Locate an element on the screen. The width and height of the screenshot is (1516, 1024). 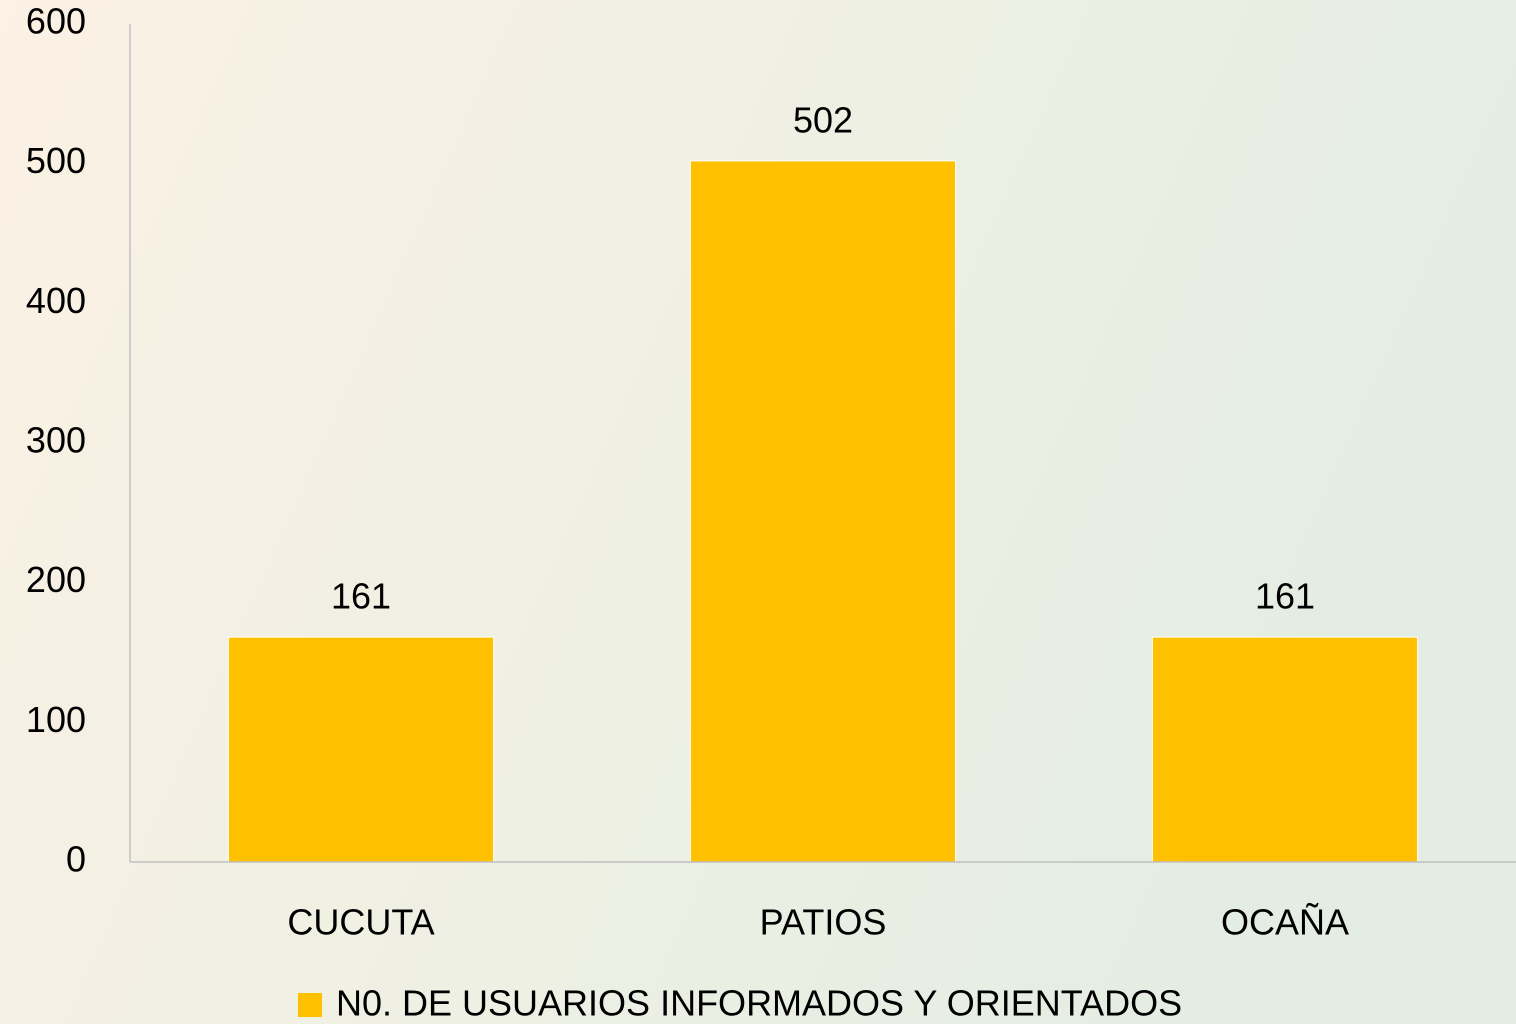
y-tick-label: 400 is located at coordinates (56, 300).